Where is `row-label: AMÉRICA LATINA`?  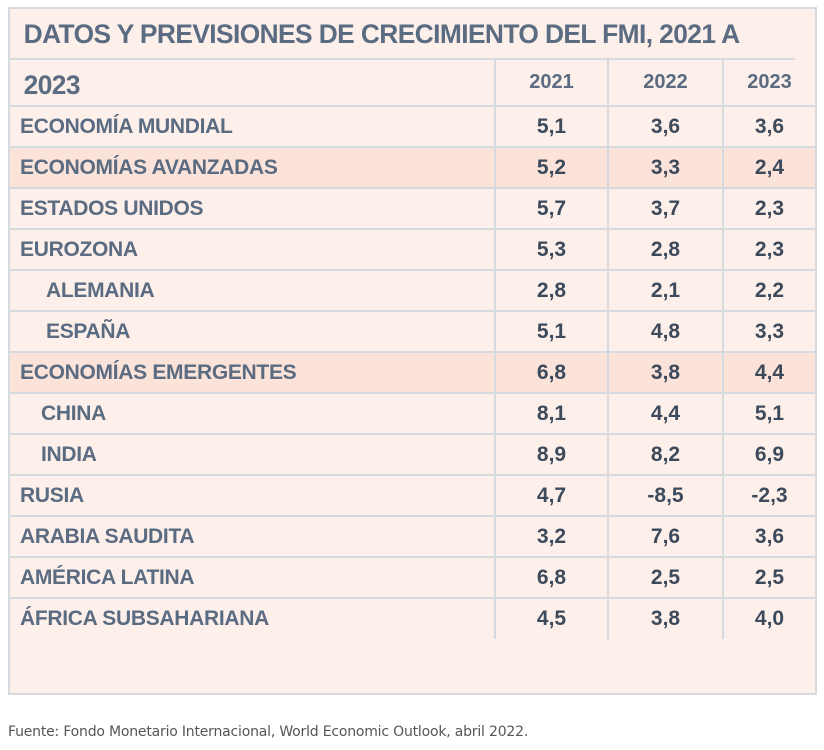
row-label: AMÉRICA LATINA is located at coordinates (253, 577).